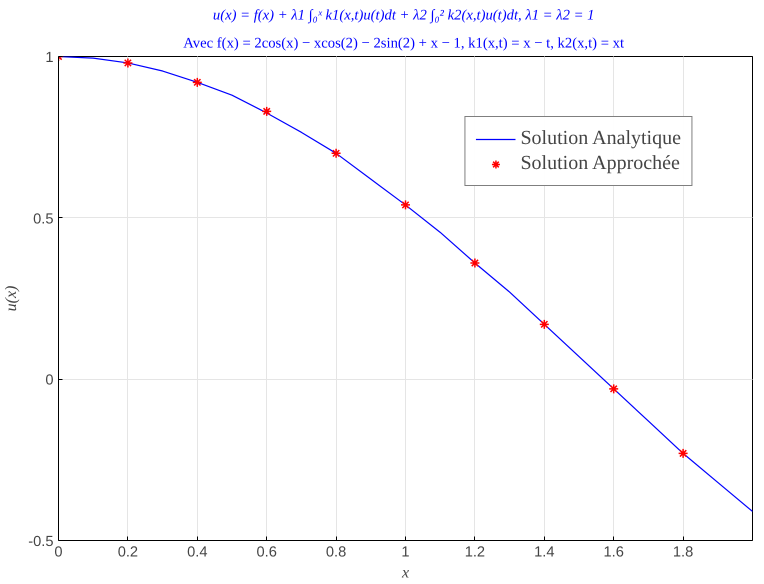 The width and height of the screenshot is (764, 584). What do you see at coordinates (403, 16) in the screenshot?
I see `chart-title: u(x) = f(x) + λ1 ∫₀ˣ k1(x,t)u(t)dt + λ2 ∫₀² k2(x,t)u(t)dt, λ1 = λ2 = 1` at bounding box center [403, 16].